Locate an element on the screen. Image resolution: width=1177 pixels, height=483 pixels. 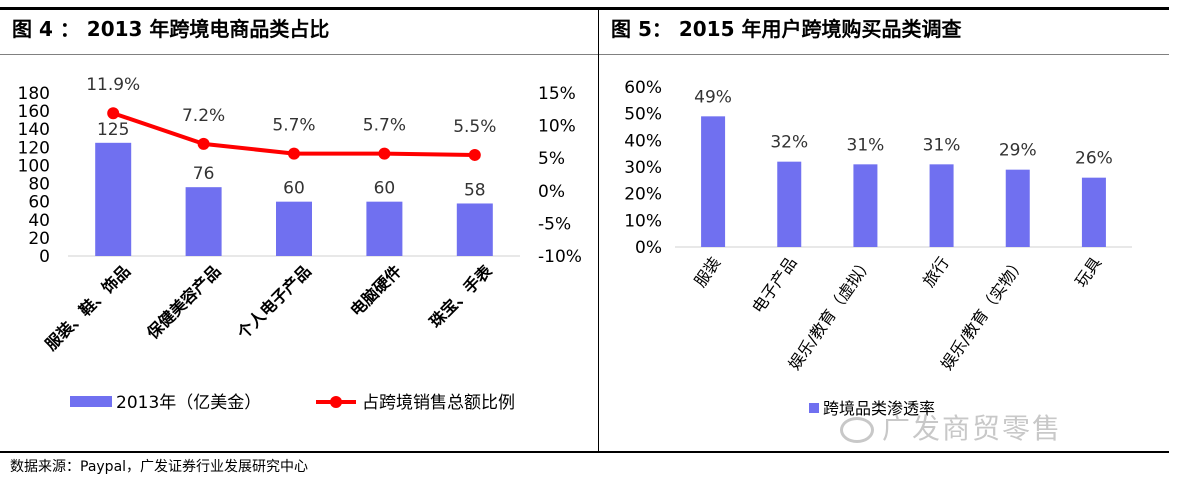
chart2-category-label: 服装 is located at coordinates (707, 271).